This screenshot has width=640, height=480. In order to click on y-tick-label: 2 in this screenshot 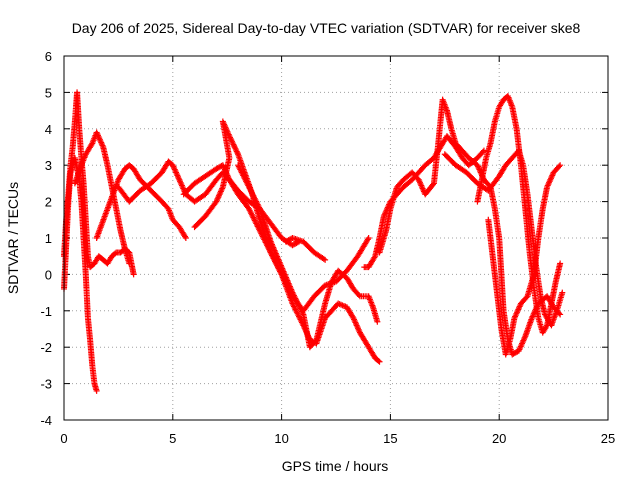, I will do `click(48, 202)`.